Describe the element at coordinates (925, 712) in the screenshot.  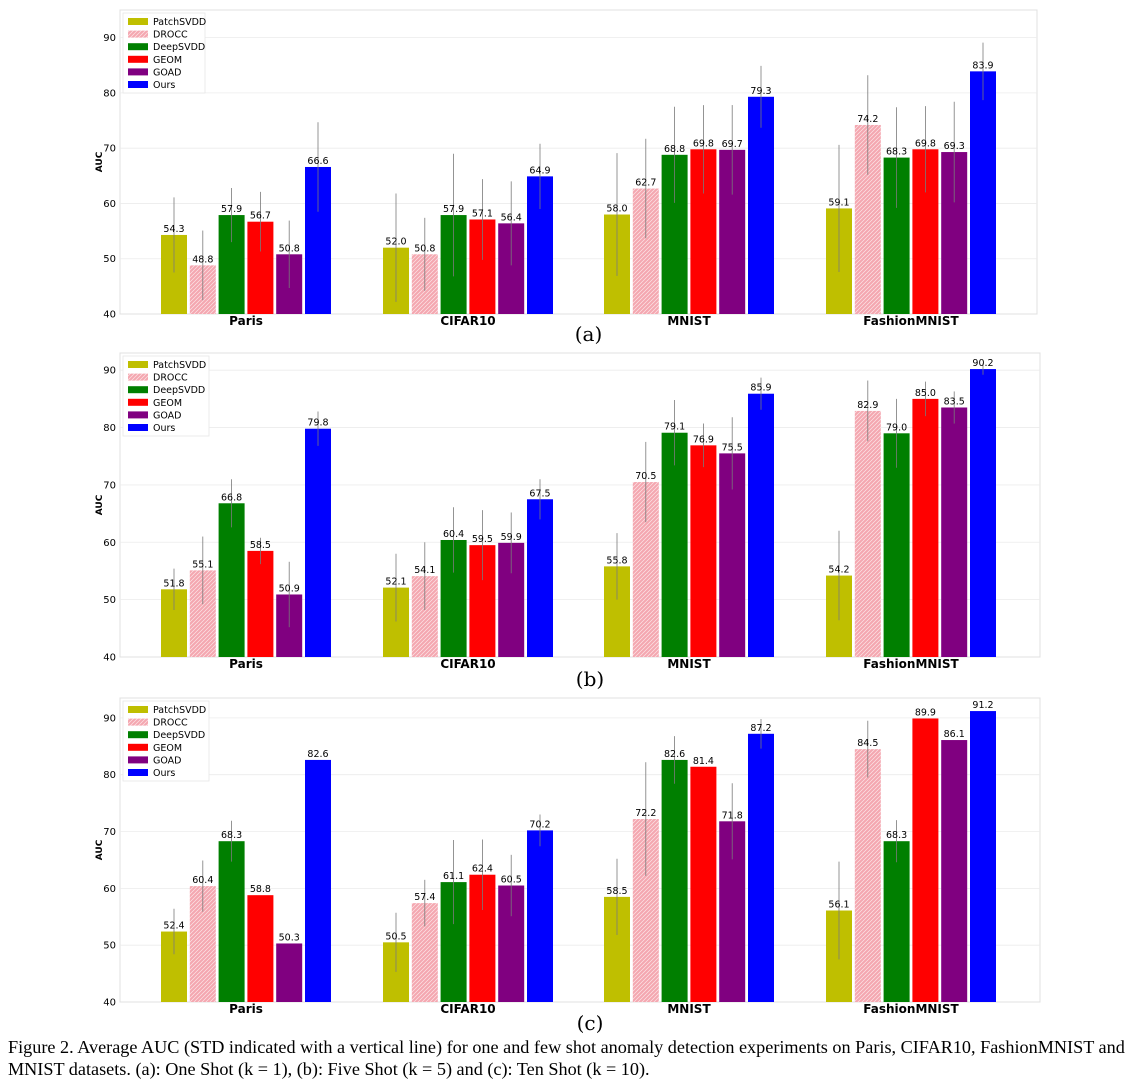
I see `value-label: 89.9` at that location.